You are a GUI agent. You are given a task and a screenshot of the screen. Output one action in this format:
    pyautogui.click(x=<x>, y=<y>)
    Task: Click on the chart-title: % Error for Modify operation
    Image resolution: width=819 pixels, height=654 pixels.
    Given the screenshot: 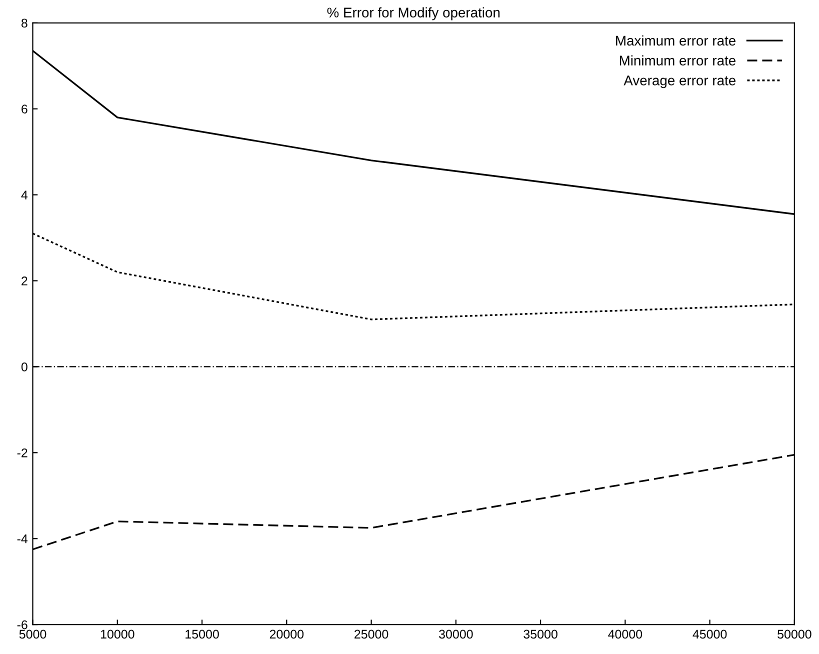 What is the action you would take?
    pyautogui.click(x=413, y=13)
    